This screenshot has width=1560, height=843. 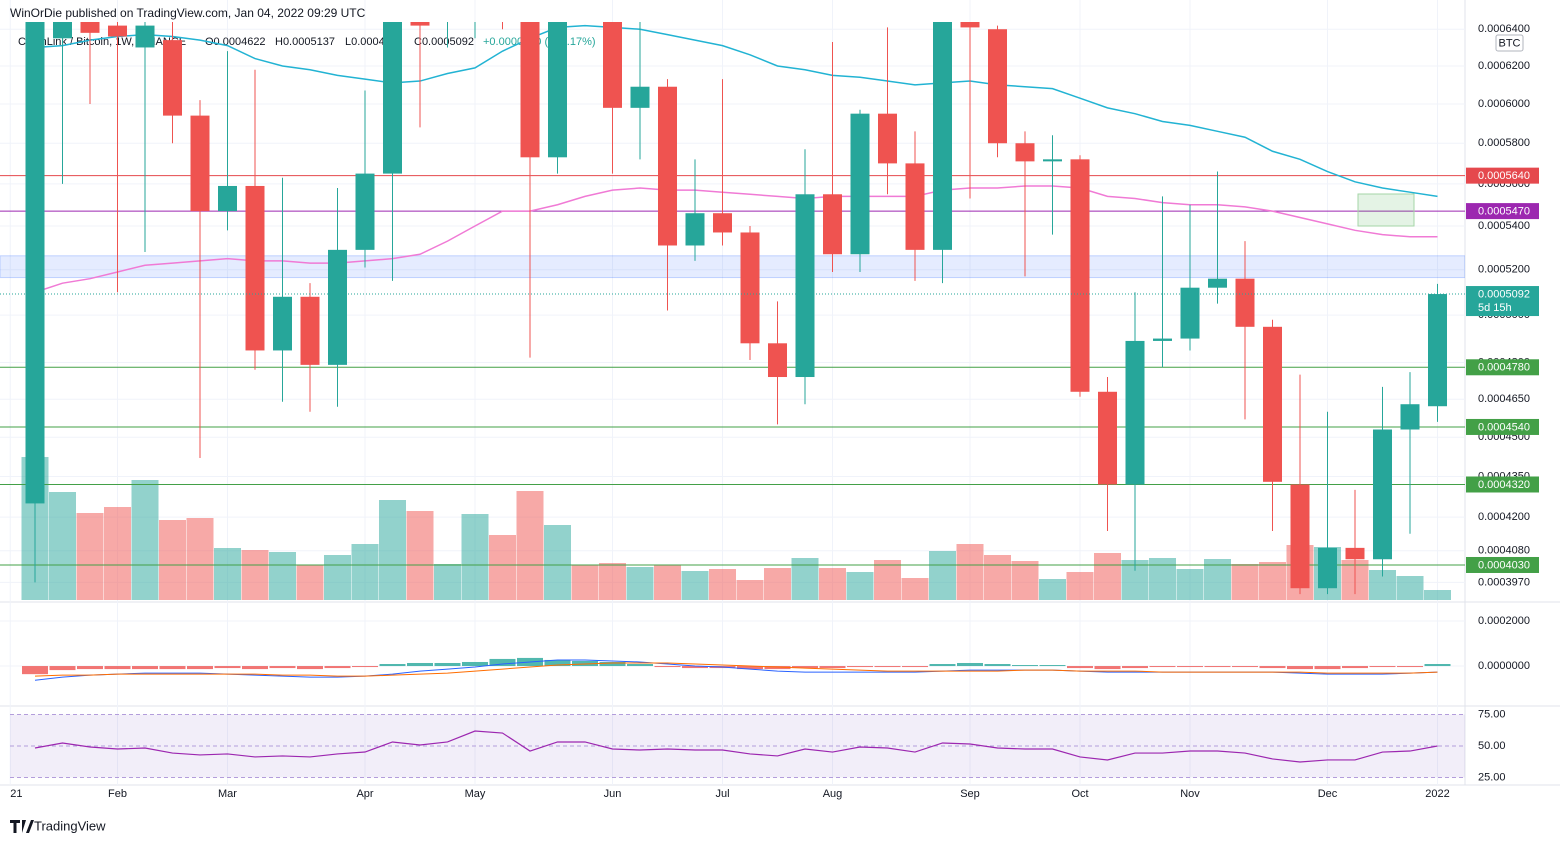 I want to click on macd-signal-line, so click(x=736, y=669).